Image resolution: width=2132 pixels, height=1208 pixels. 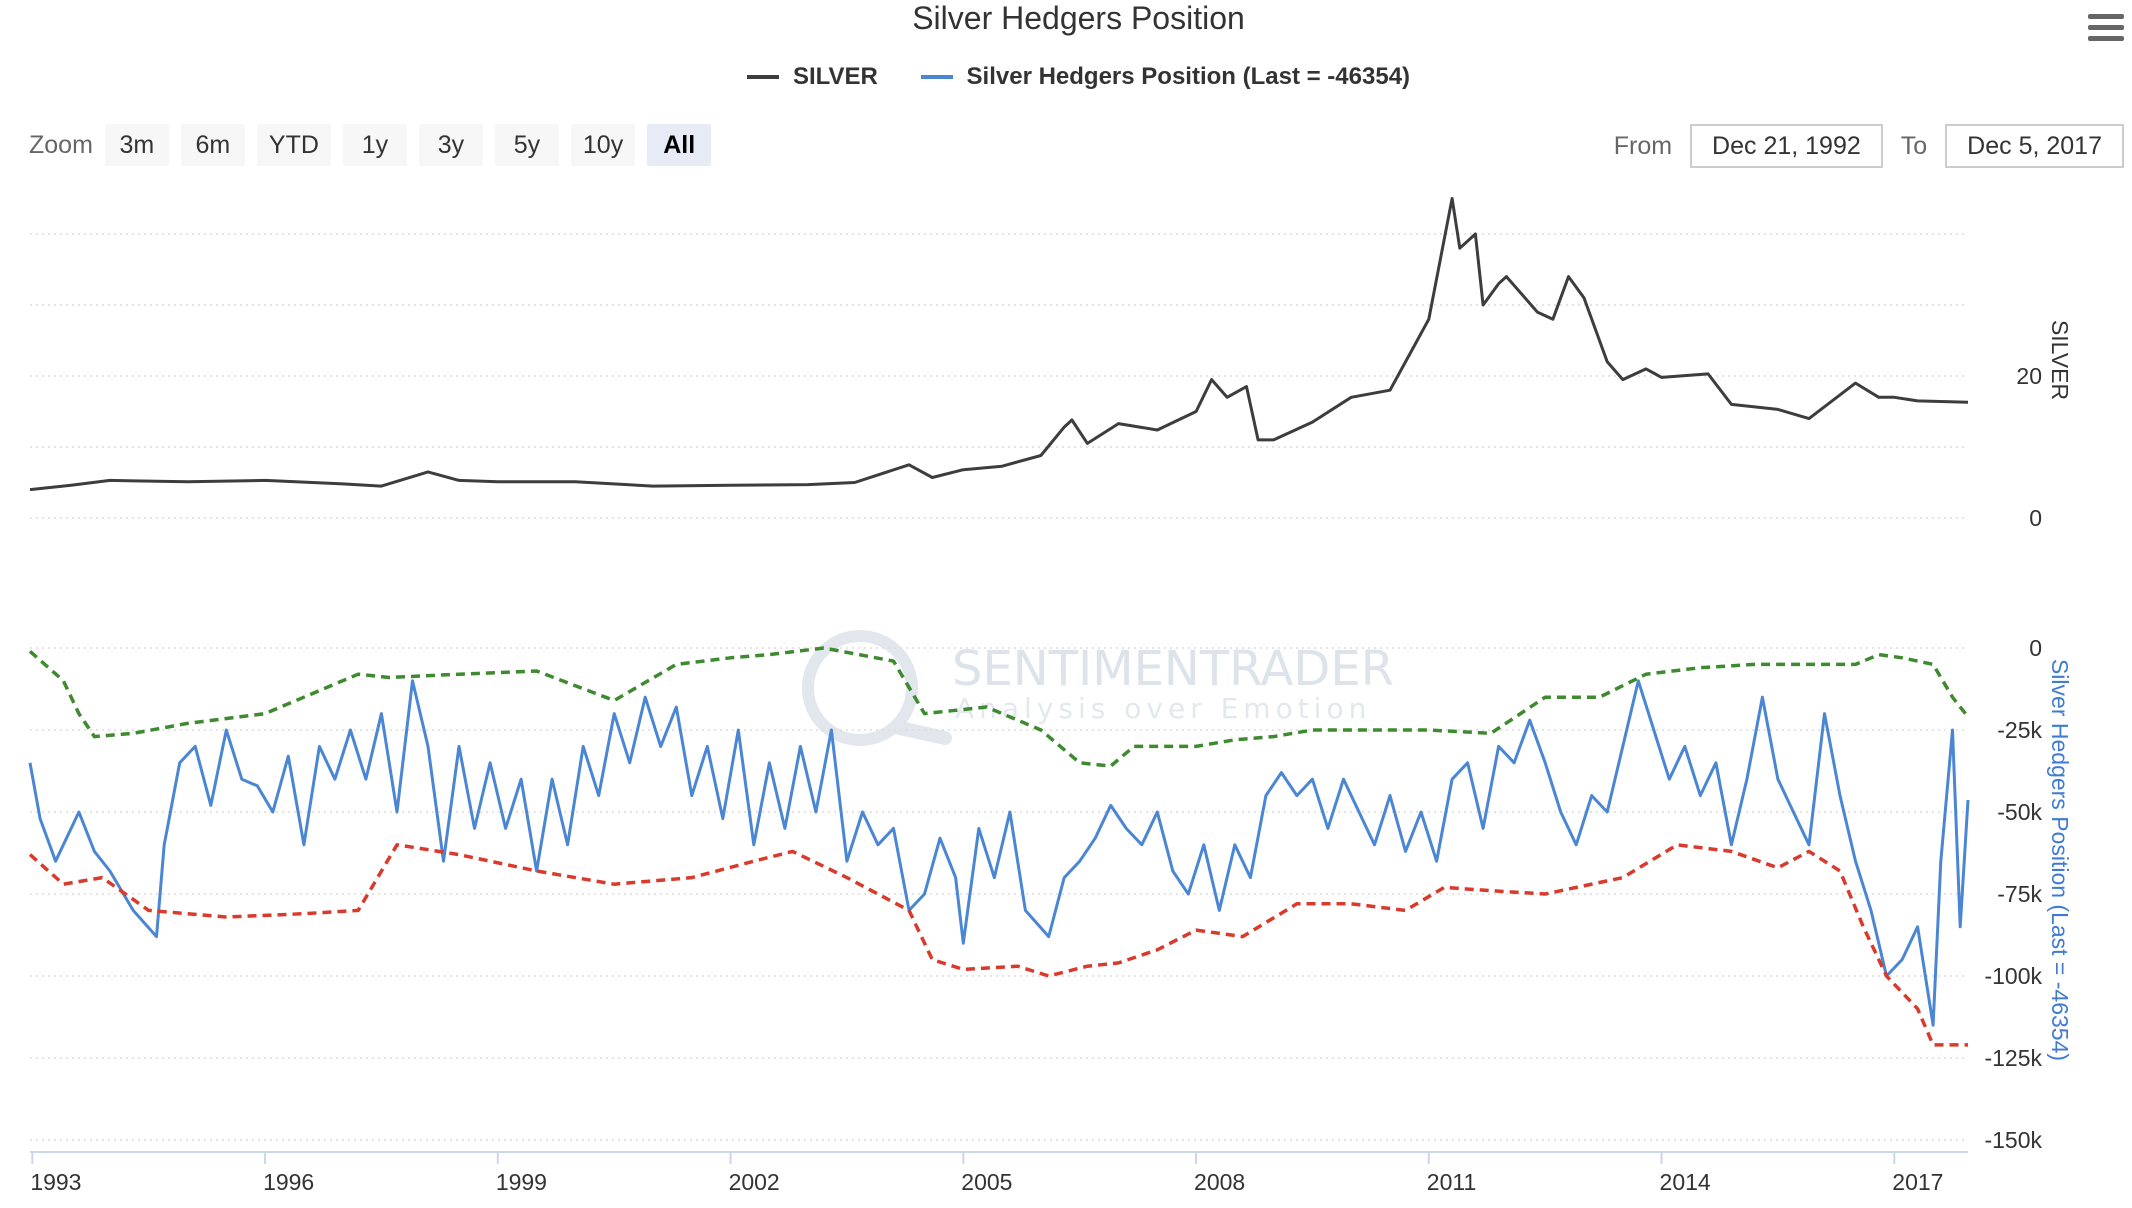 What do you see at coordinates (1163, 708) in the screenshot?
I see `watermark-subtext: Analysis over Emotion` at bounding box center [1163, 708].